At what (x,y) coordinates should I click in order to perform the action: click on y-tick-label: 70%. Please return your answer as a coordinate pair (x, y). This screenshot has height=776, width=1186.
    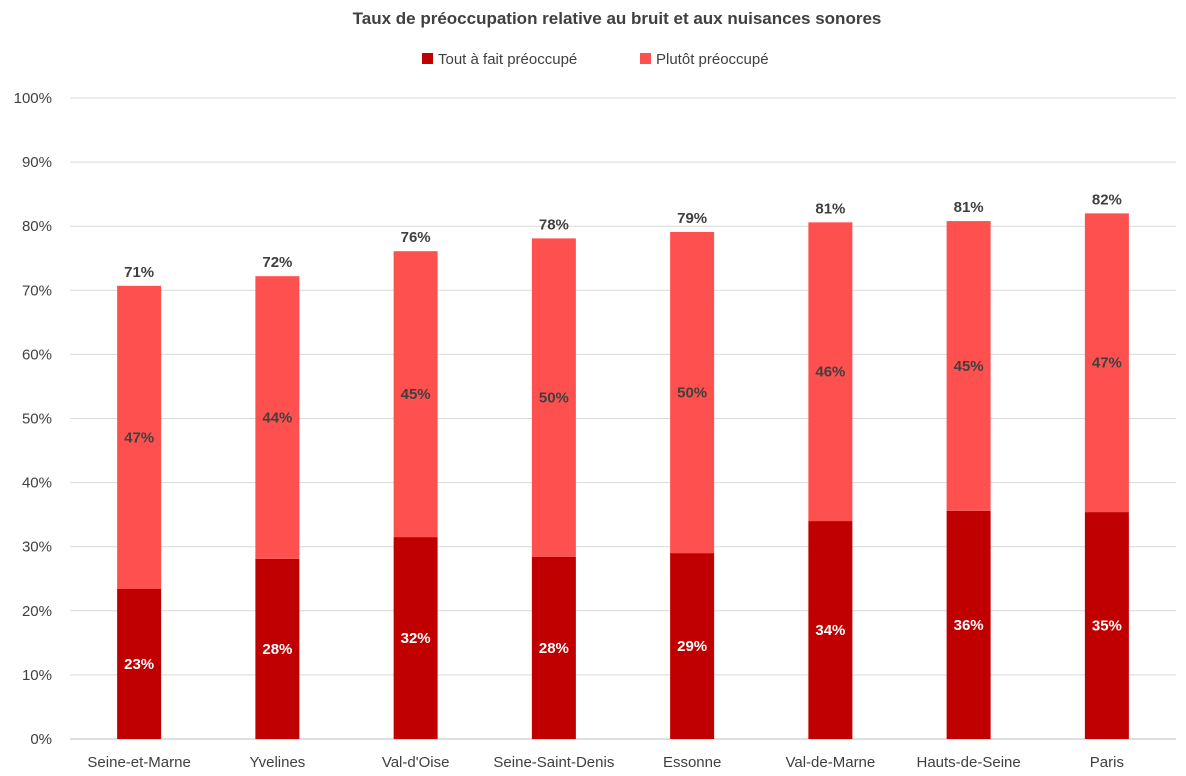
    Looking at the image, I should click on (37, 290).